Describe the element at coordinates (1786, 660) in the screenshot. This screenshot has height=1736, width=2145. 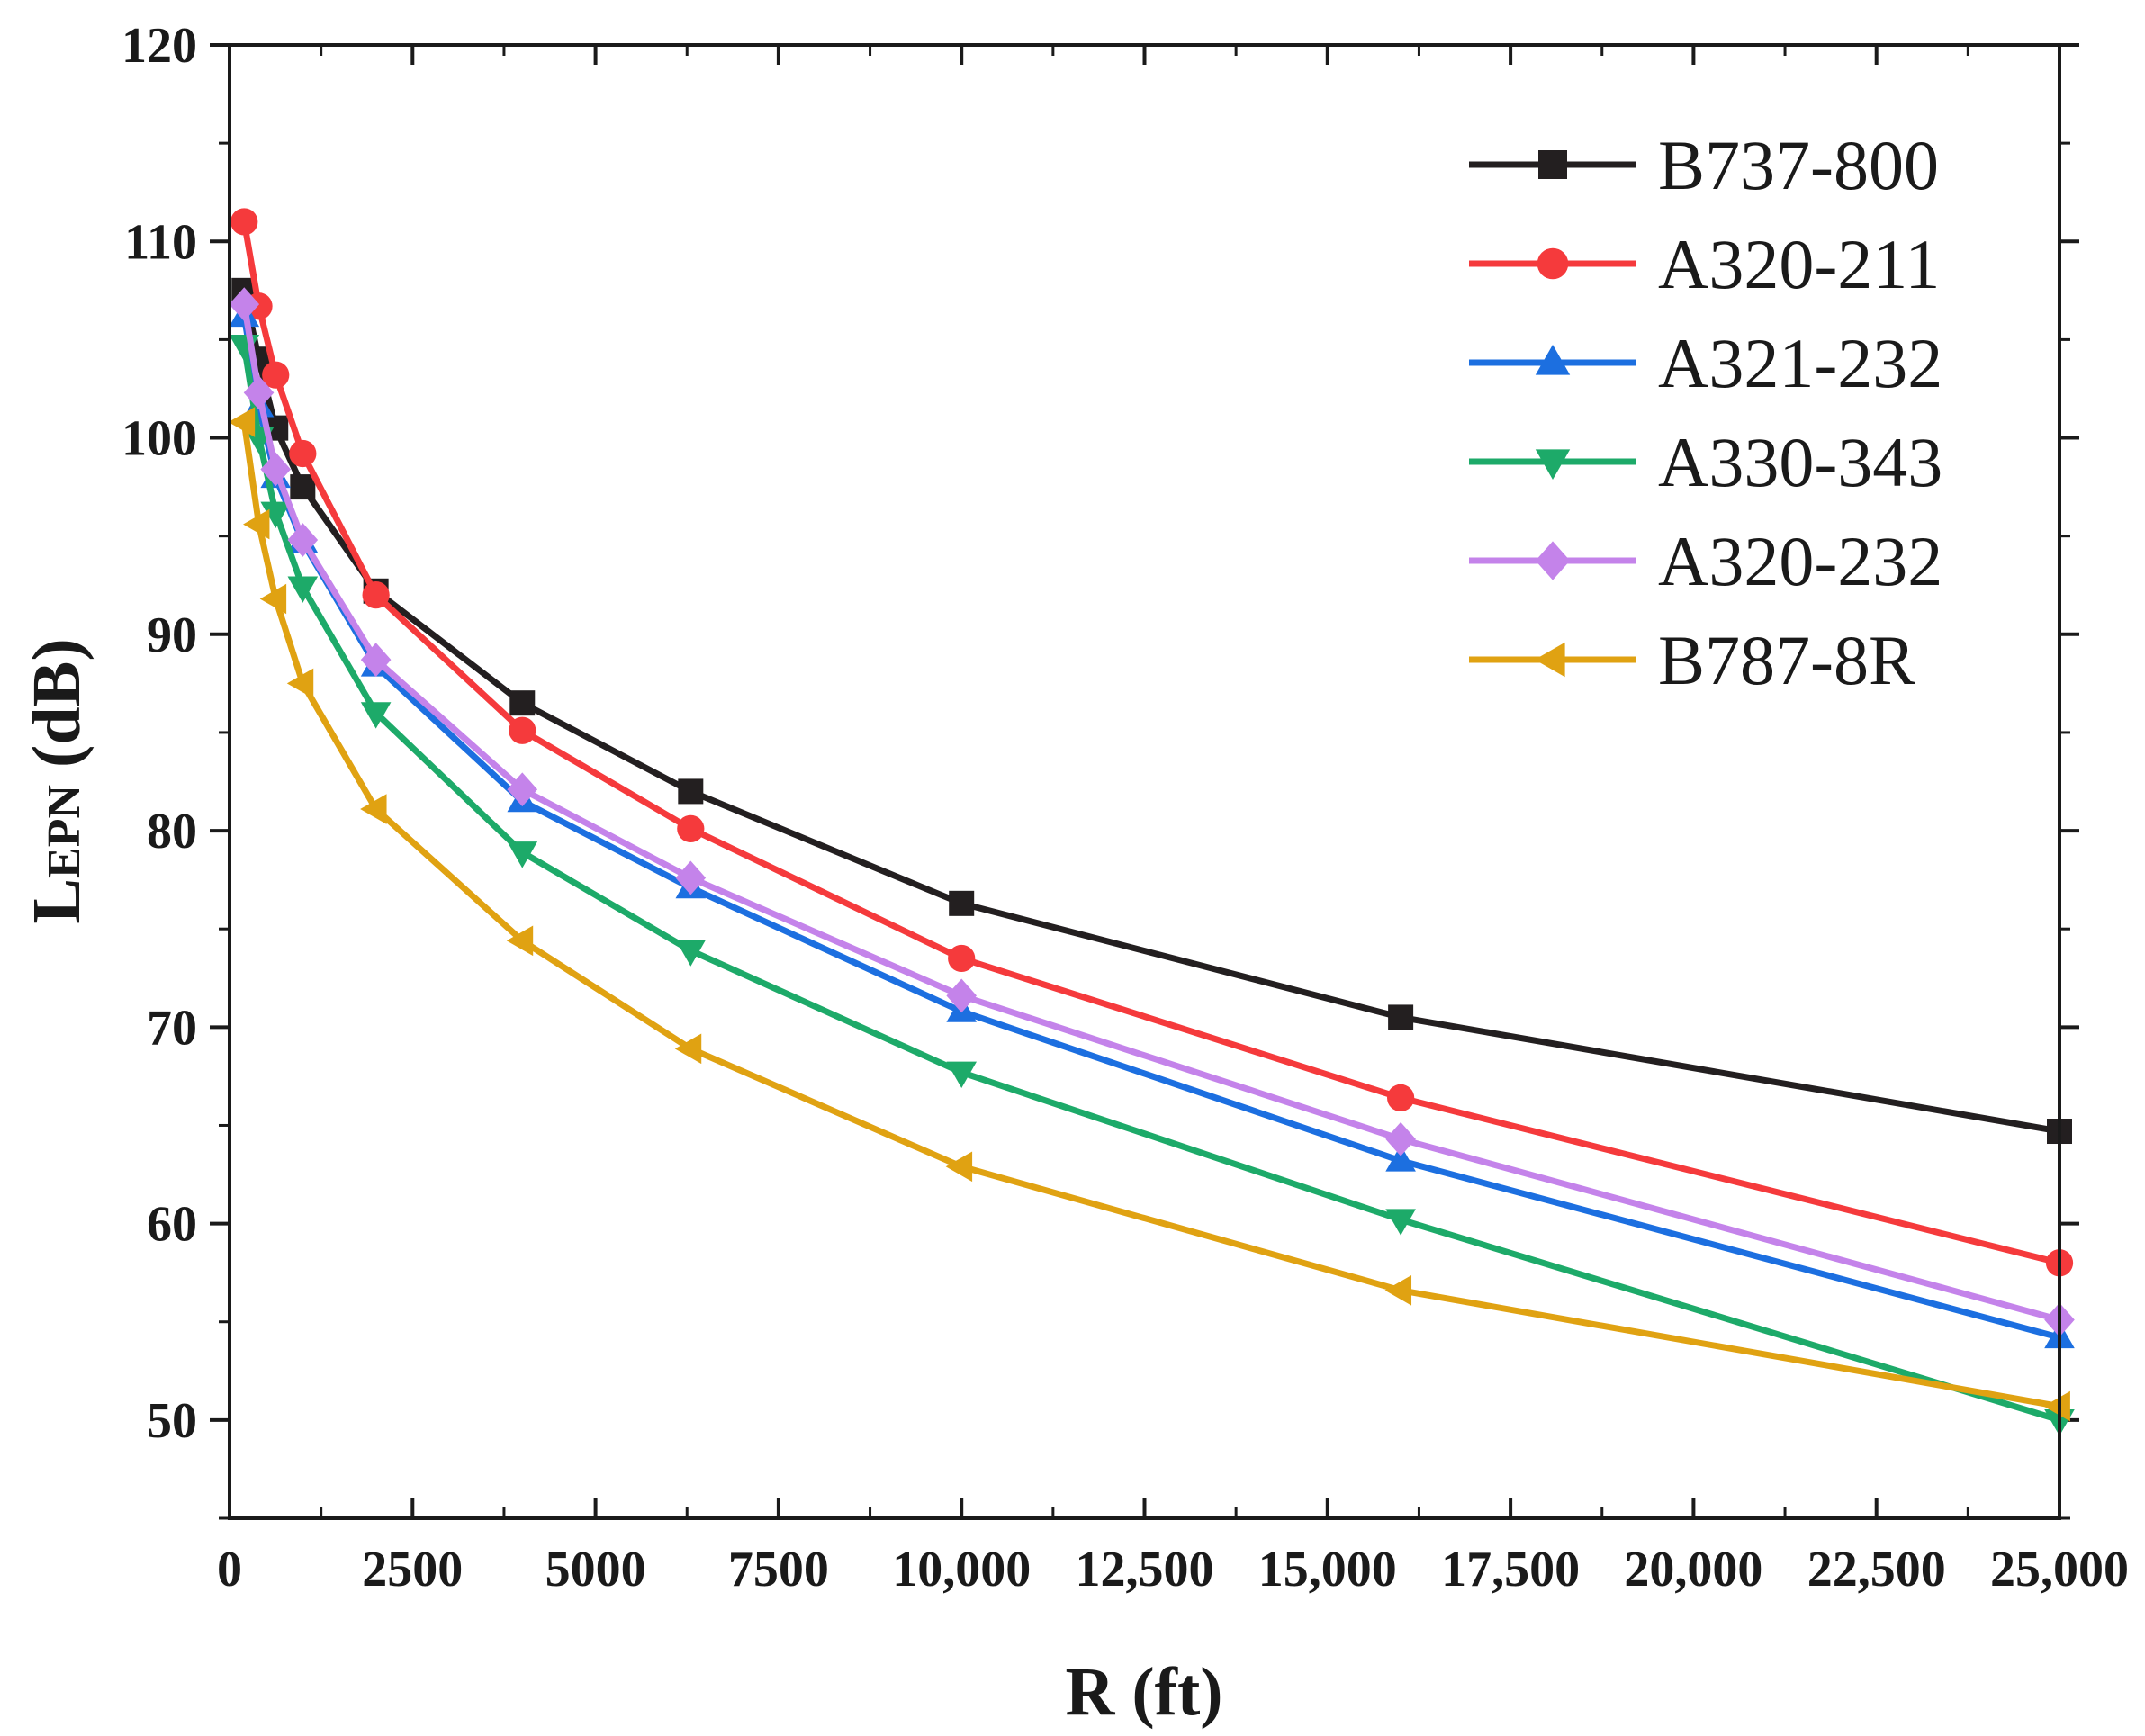
I see `legend-label: B787-8R` at that location.